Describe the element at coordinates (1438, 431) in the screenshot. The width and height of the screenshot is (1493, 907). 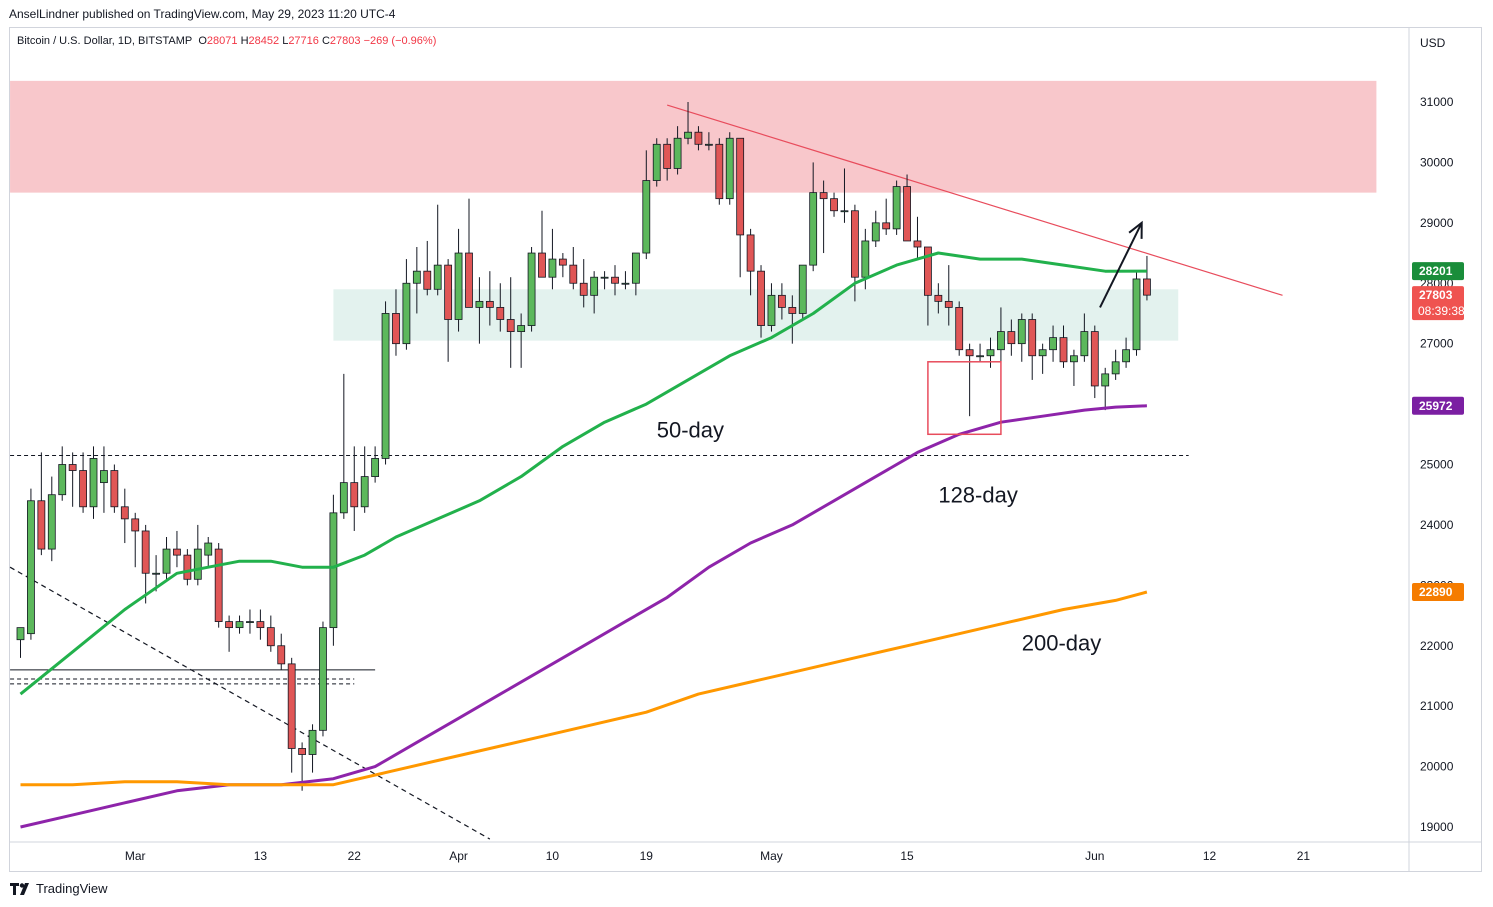
I see `price-badges: 28201 27803 08:39:38 25972 22890` at that location.